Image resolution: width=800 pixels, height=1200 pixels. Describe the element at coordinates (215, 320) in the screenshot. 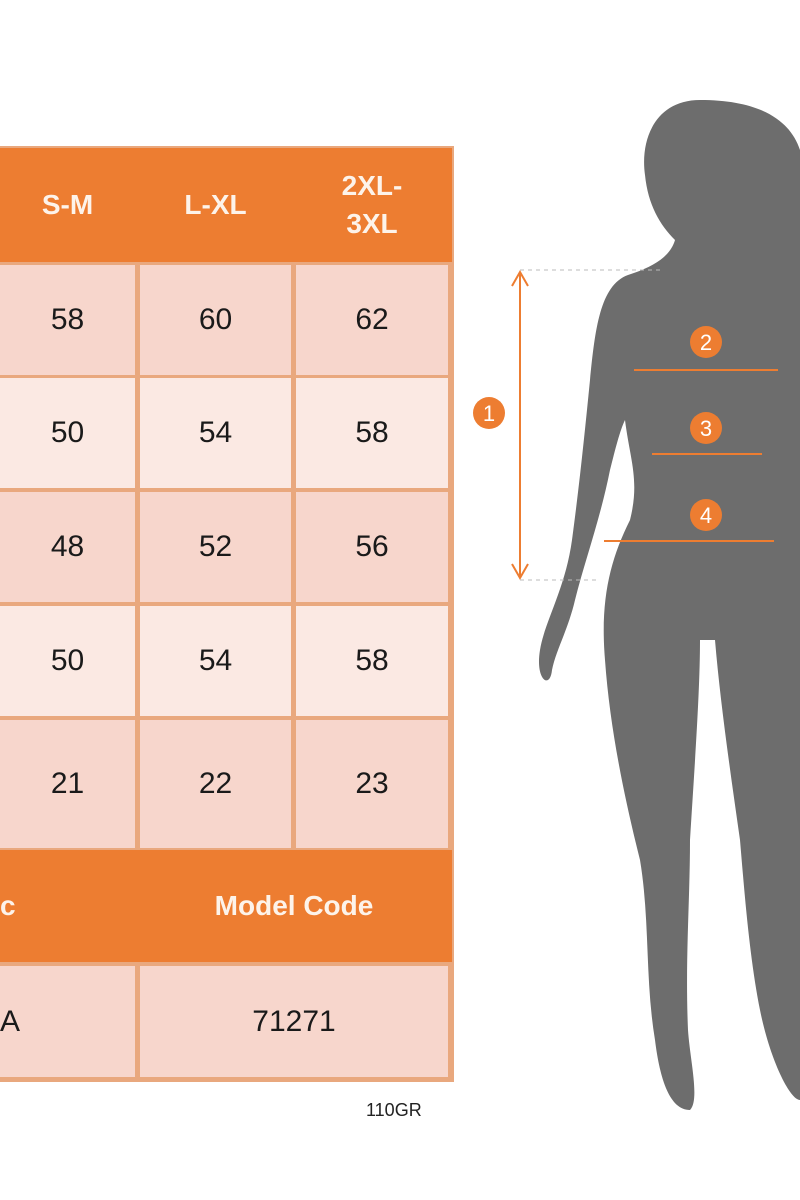

I see `table-cell: 60` at that location.